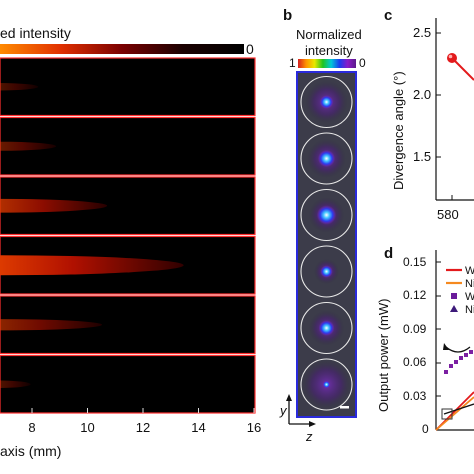 The width and height of the screenshot is (474, 474). I want to click on panel-b-title-2: intensity, so click(329, 50).